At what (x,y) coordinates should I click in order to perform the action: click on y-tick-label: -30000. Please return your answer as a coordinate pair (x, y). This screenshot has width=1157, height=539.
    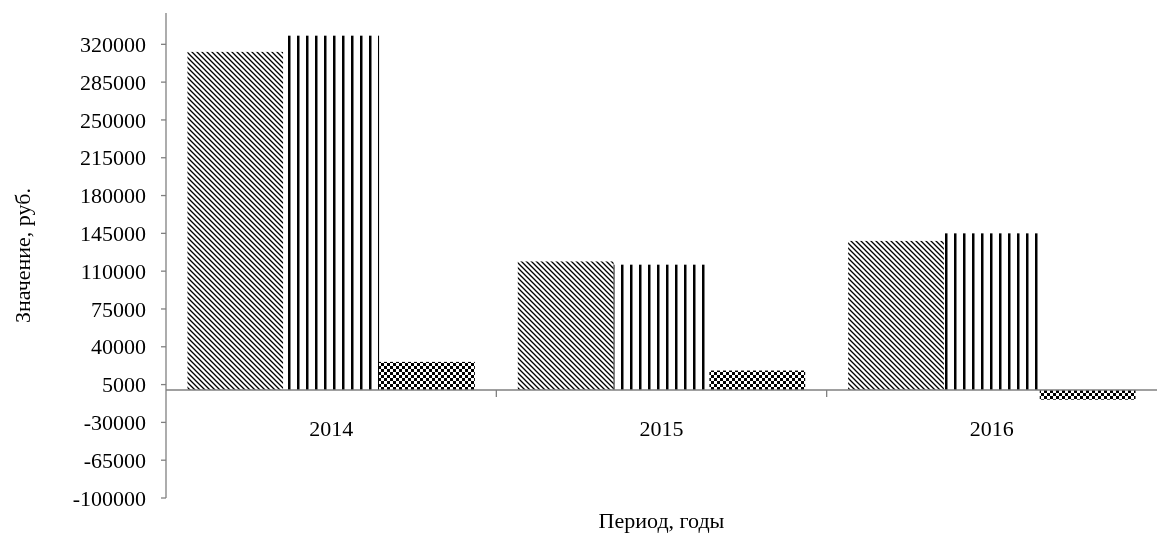
    Looking at the image, I should click on (114, 423).